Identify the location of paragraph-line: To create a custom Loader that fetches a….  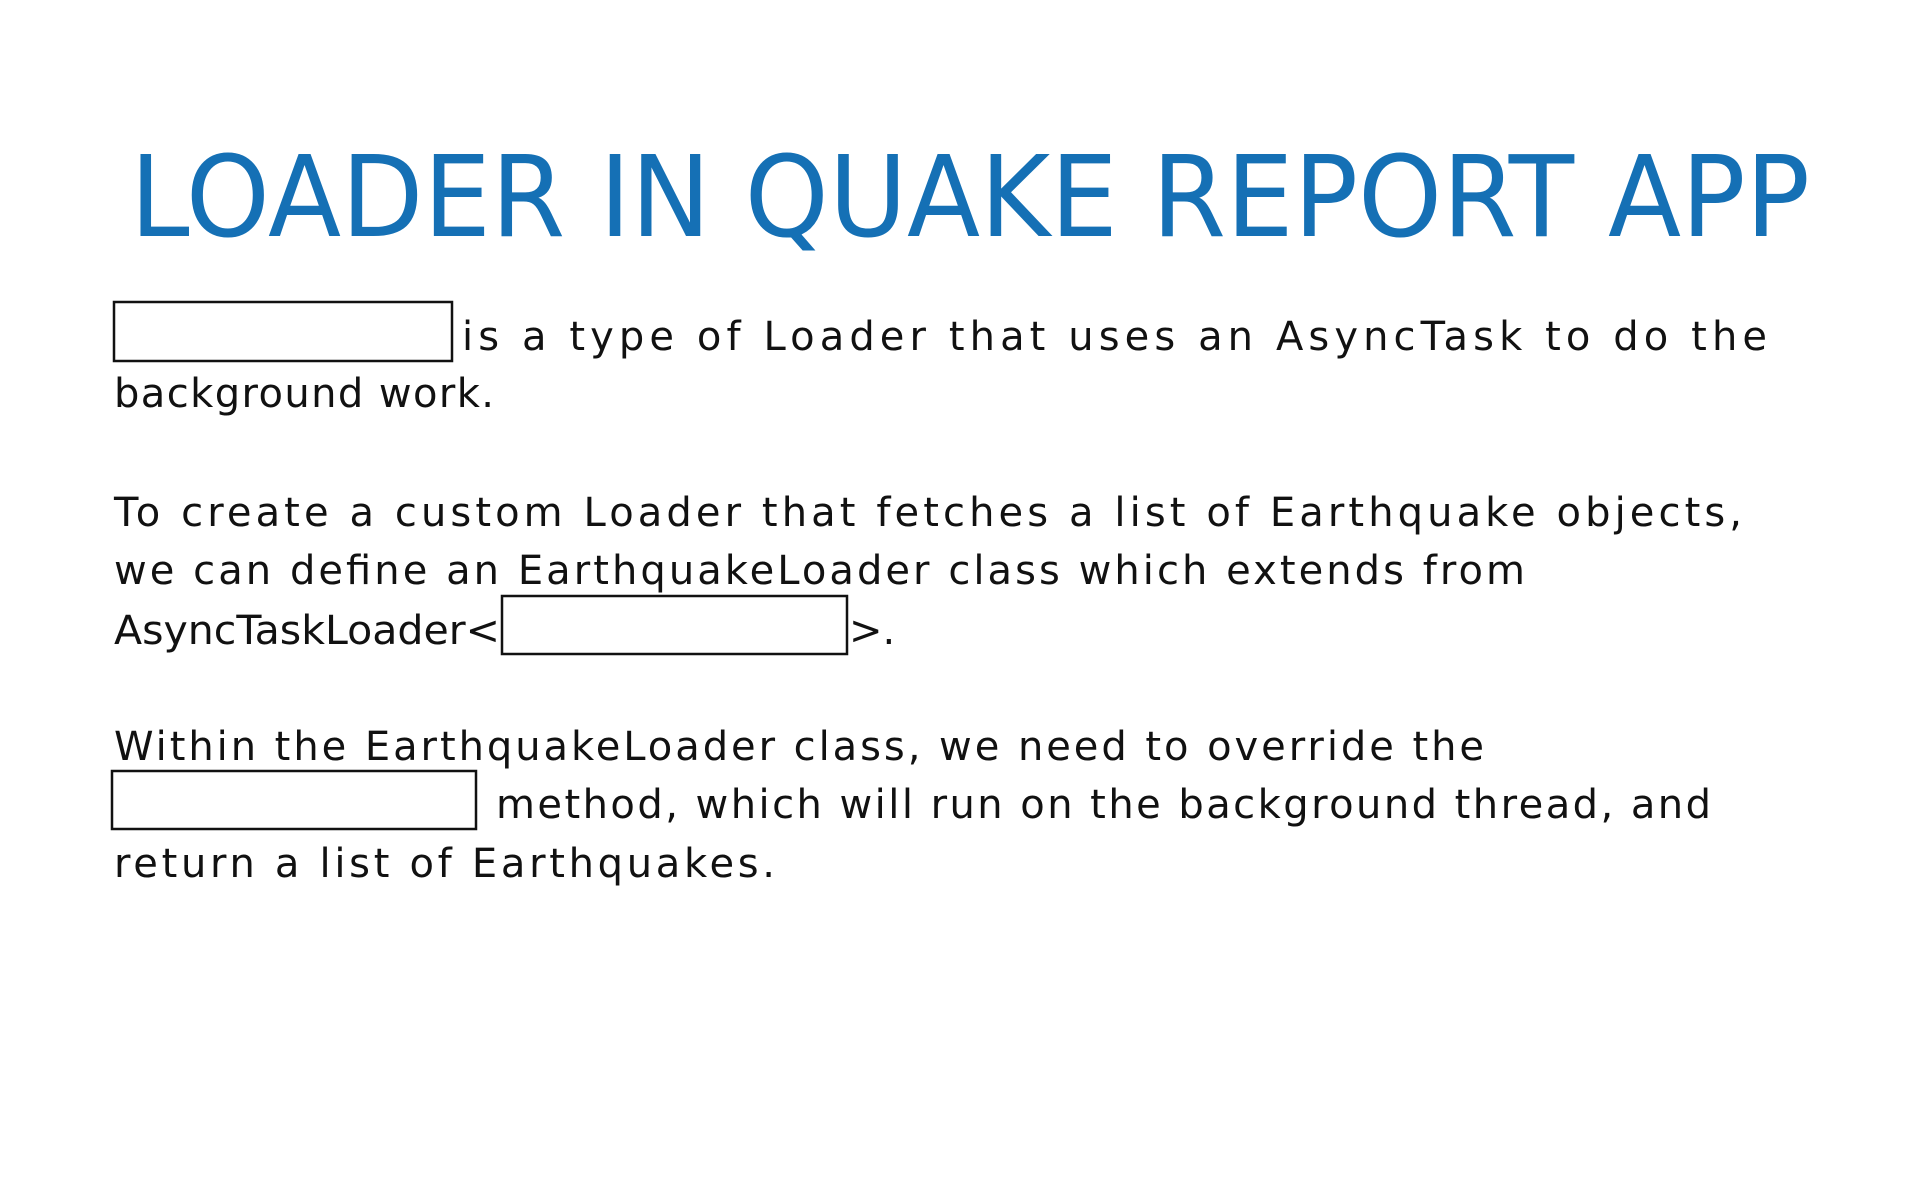
(927, 513).